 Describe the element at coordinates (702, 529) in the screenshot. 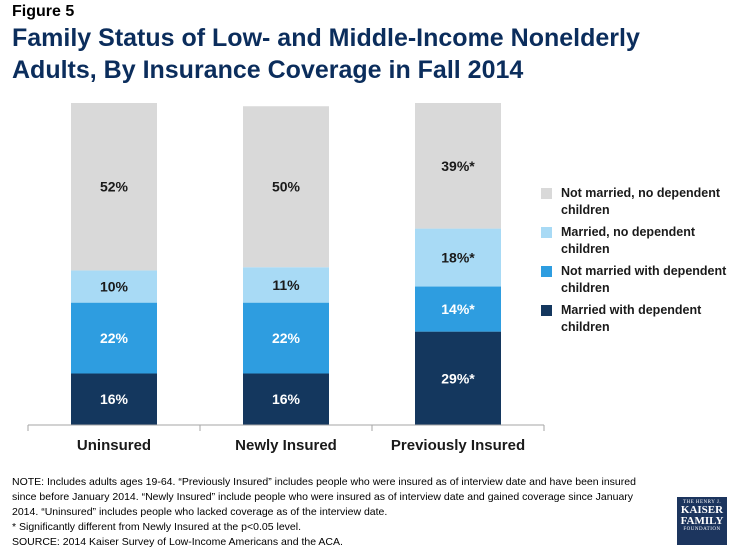

I see `logo-line4: FOUNDATION` at that location.